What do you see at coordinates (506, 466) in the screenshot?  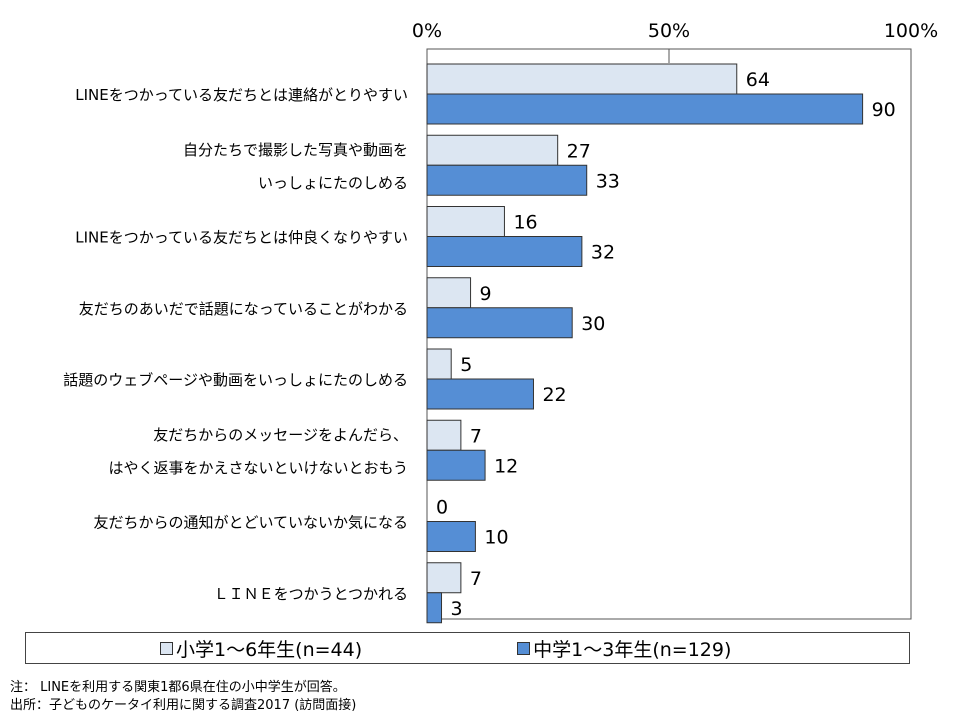 I see `data-label-junior-high: 12` at bounding box center [506, 466].